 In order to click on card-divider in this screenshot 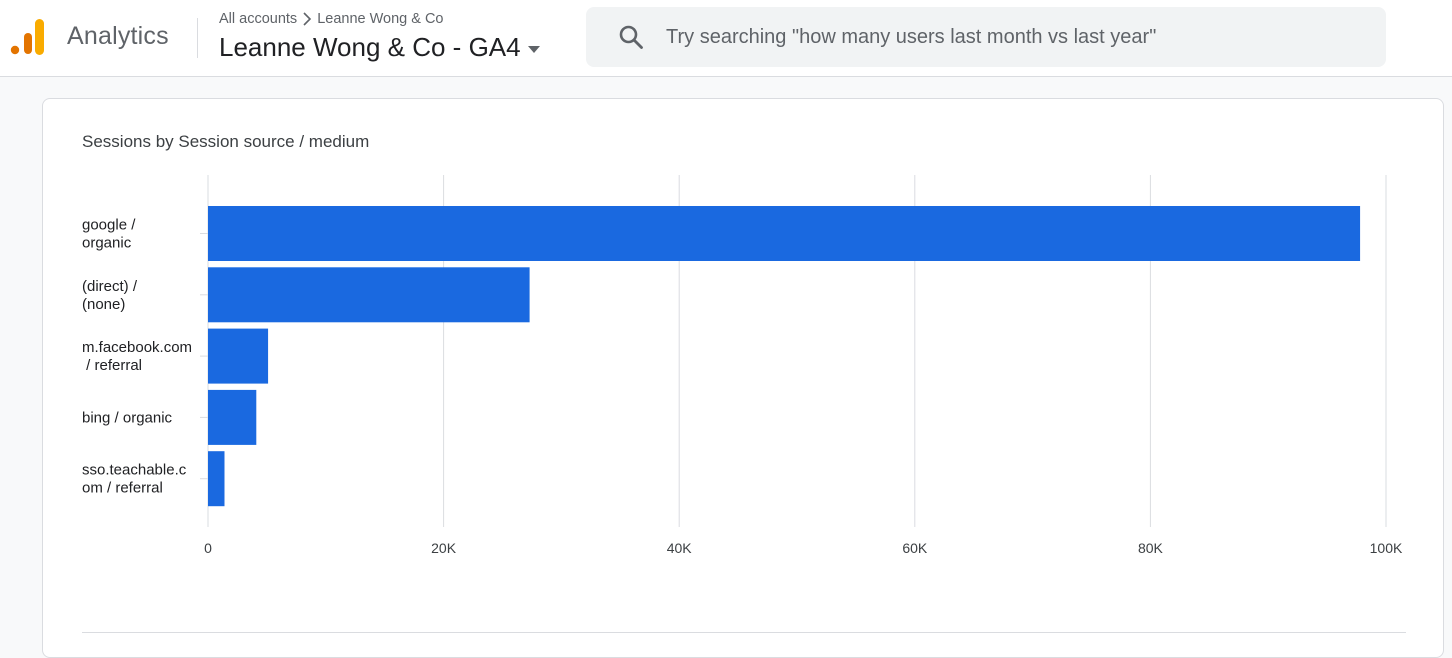, I will do `click(744, 632)`.